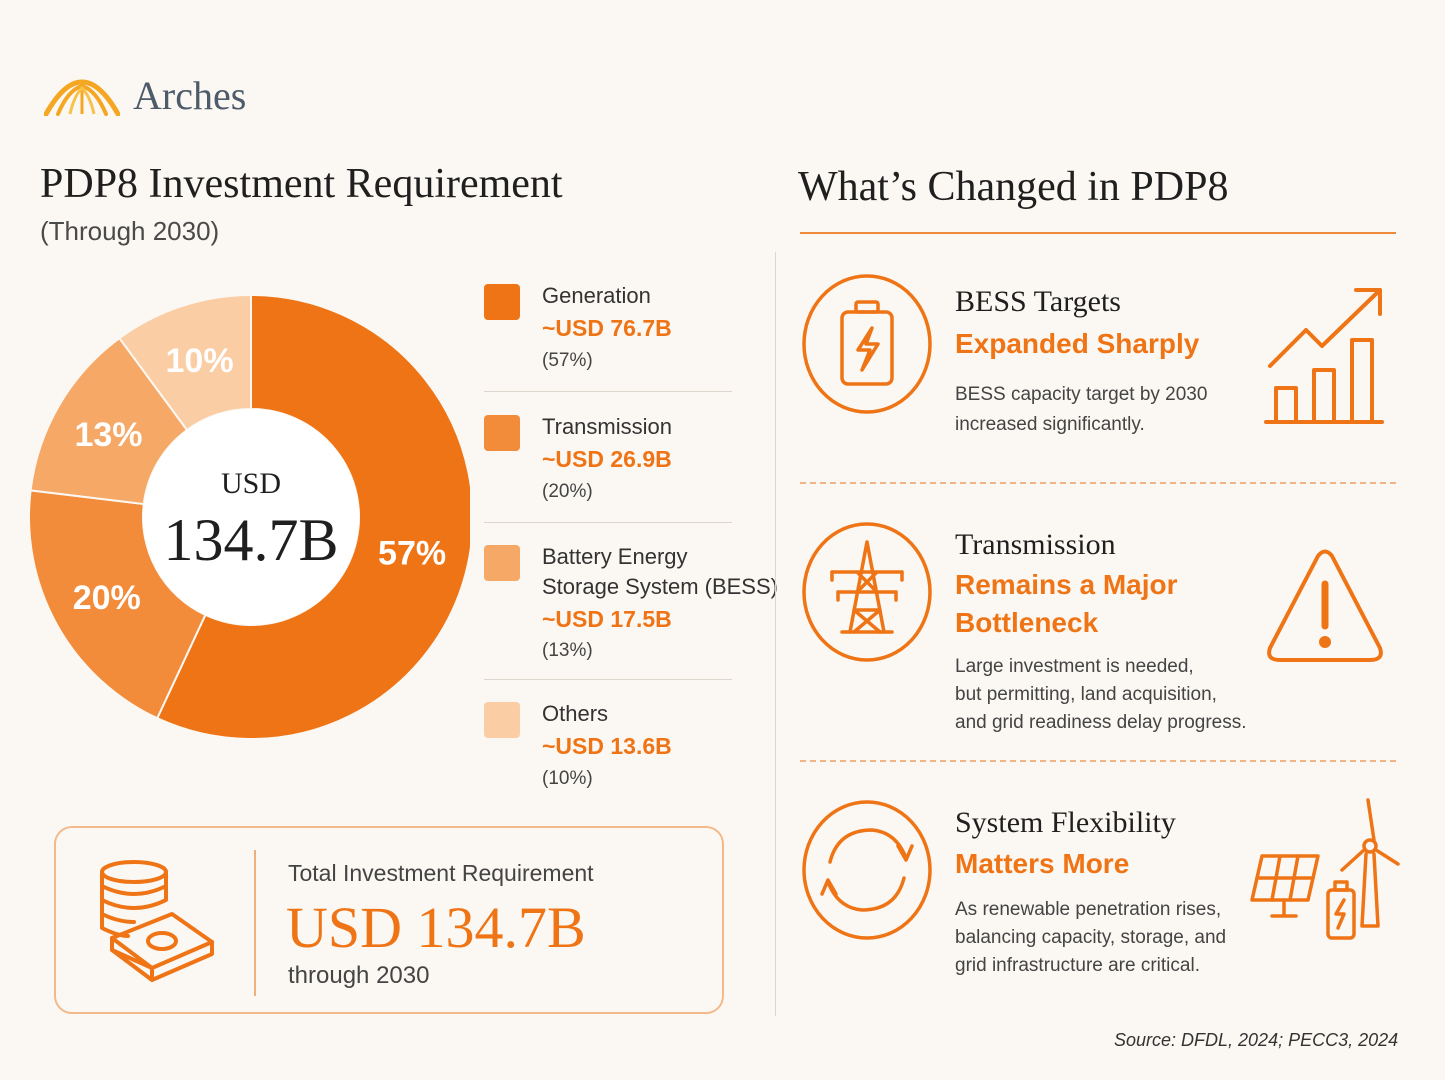  I want to click on change-desc-line: grid infrastructure are critical., so click(1077, 965).